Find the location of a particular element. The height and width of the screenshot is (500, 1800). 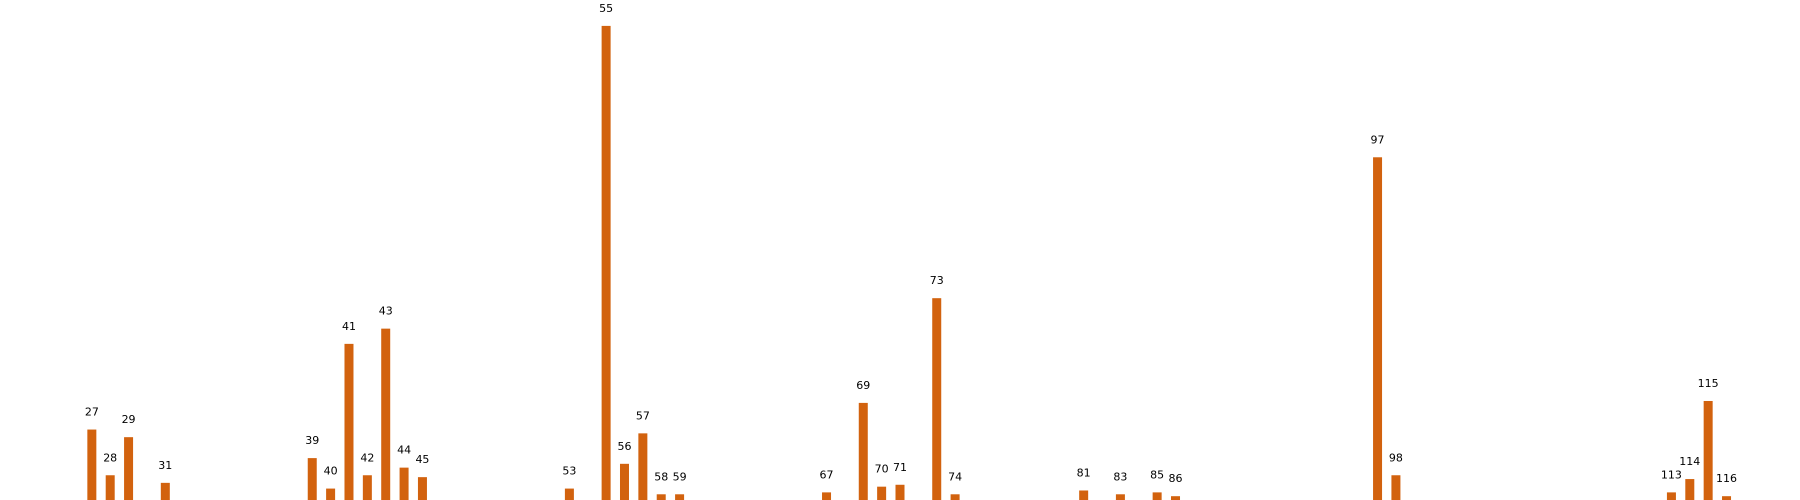

bar-label-73: 73 is located at coordinates (937, 280).